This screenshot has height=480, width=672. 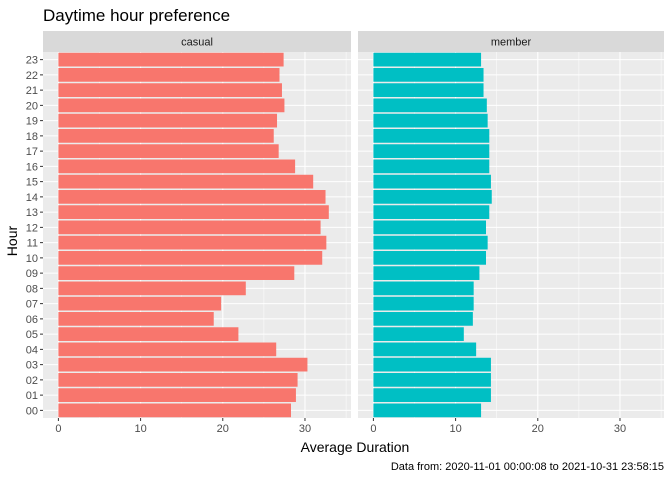 I want to click on y-tick-label: 03, so click(x=32, y=366).